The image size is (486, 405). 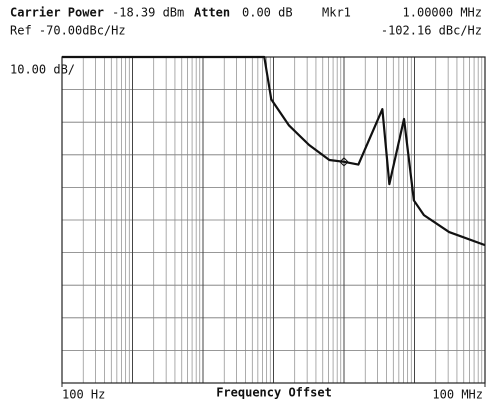 What do you see at coordinates (431, 31) in the screenshot?
I see `marker-y: -102.16 dBc/Hz` at bounding box center [431, 31].